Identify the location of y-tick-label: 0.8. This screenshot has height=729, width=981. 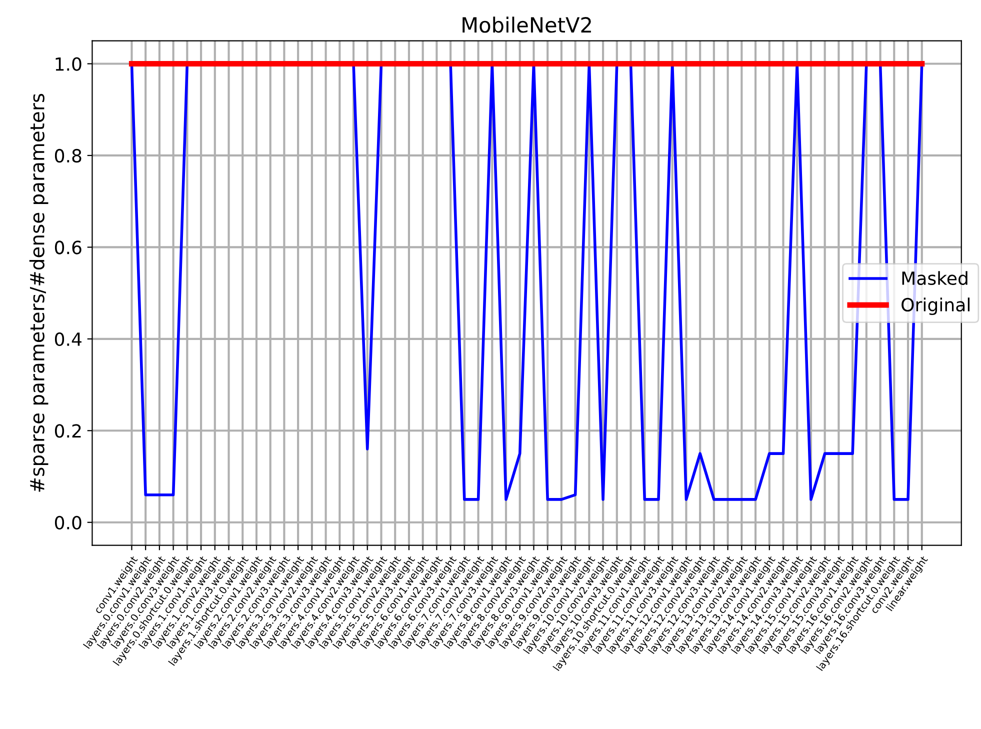
(68, 155).